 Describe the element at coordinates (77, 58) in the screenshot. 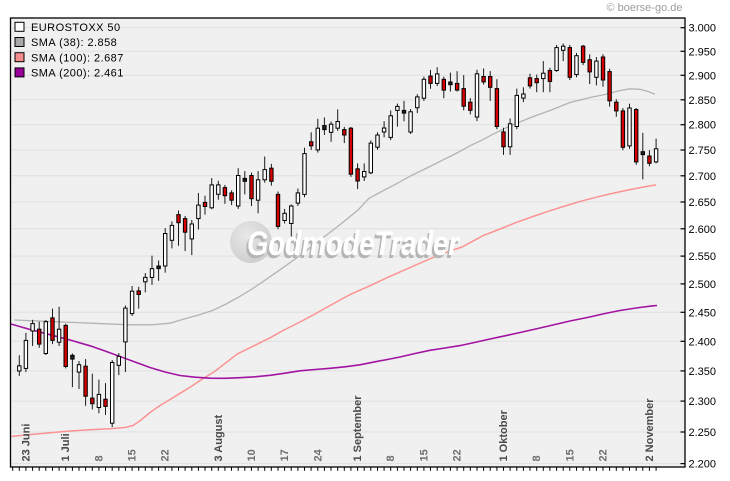

I see `svg-text: SMA (100): 2.687` at that location.